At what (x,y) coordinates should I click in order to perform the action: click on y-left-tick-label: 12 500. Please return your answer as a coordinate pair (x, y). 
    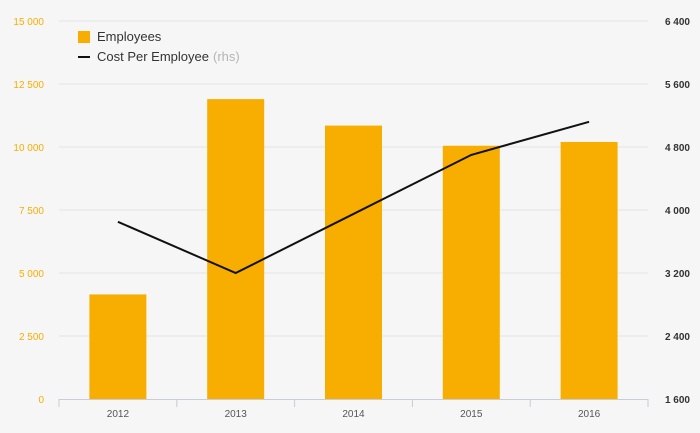
    Looking at the image, I should click on (28, 85).